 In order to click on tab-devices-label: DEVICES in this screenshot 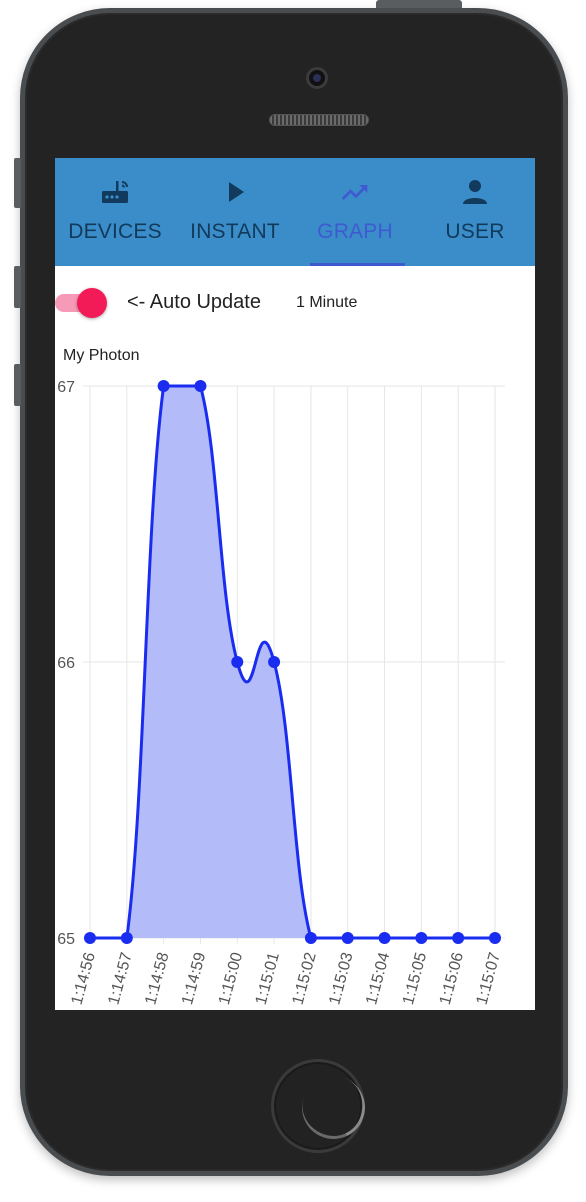, I will do `click(115, 231)`.